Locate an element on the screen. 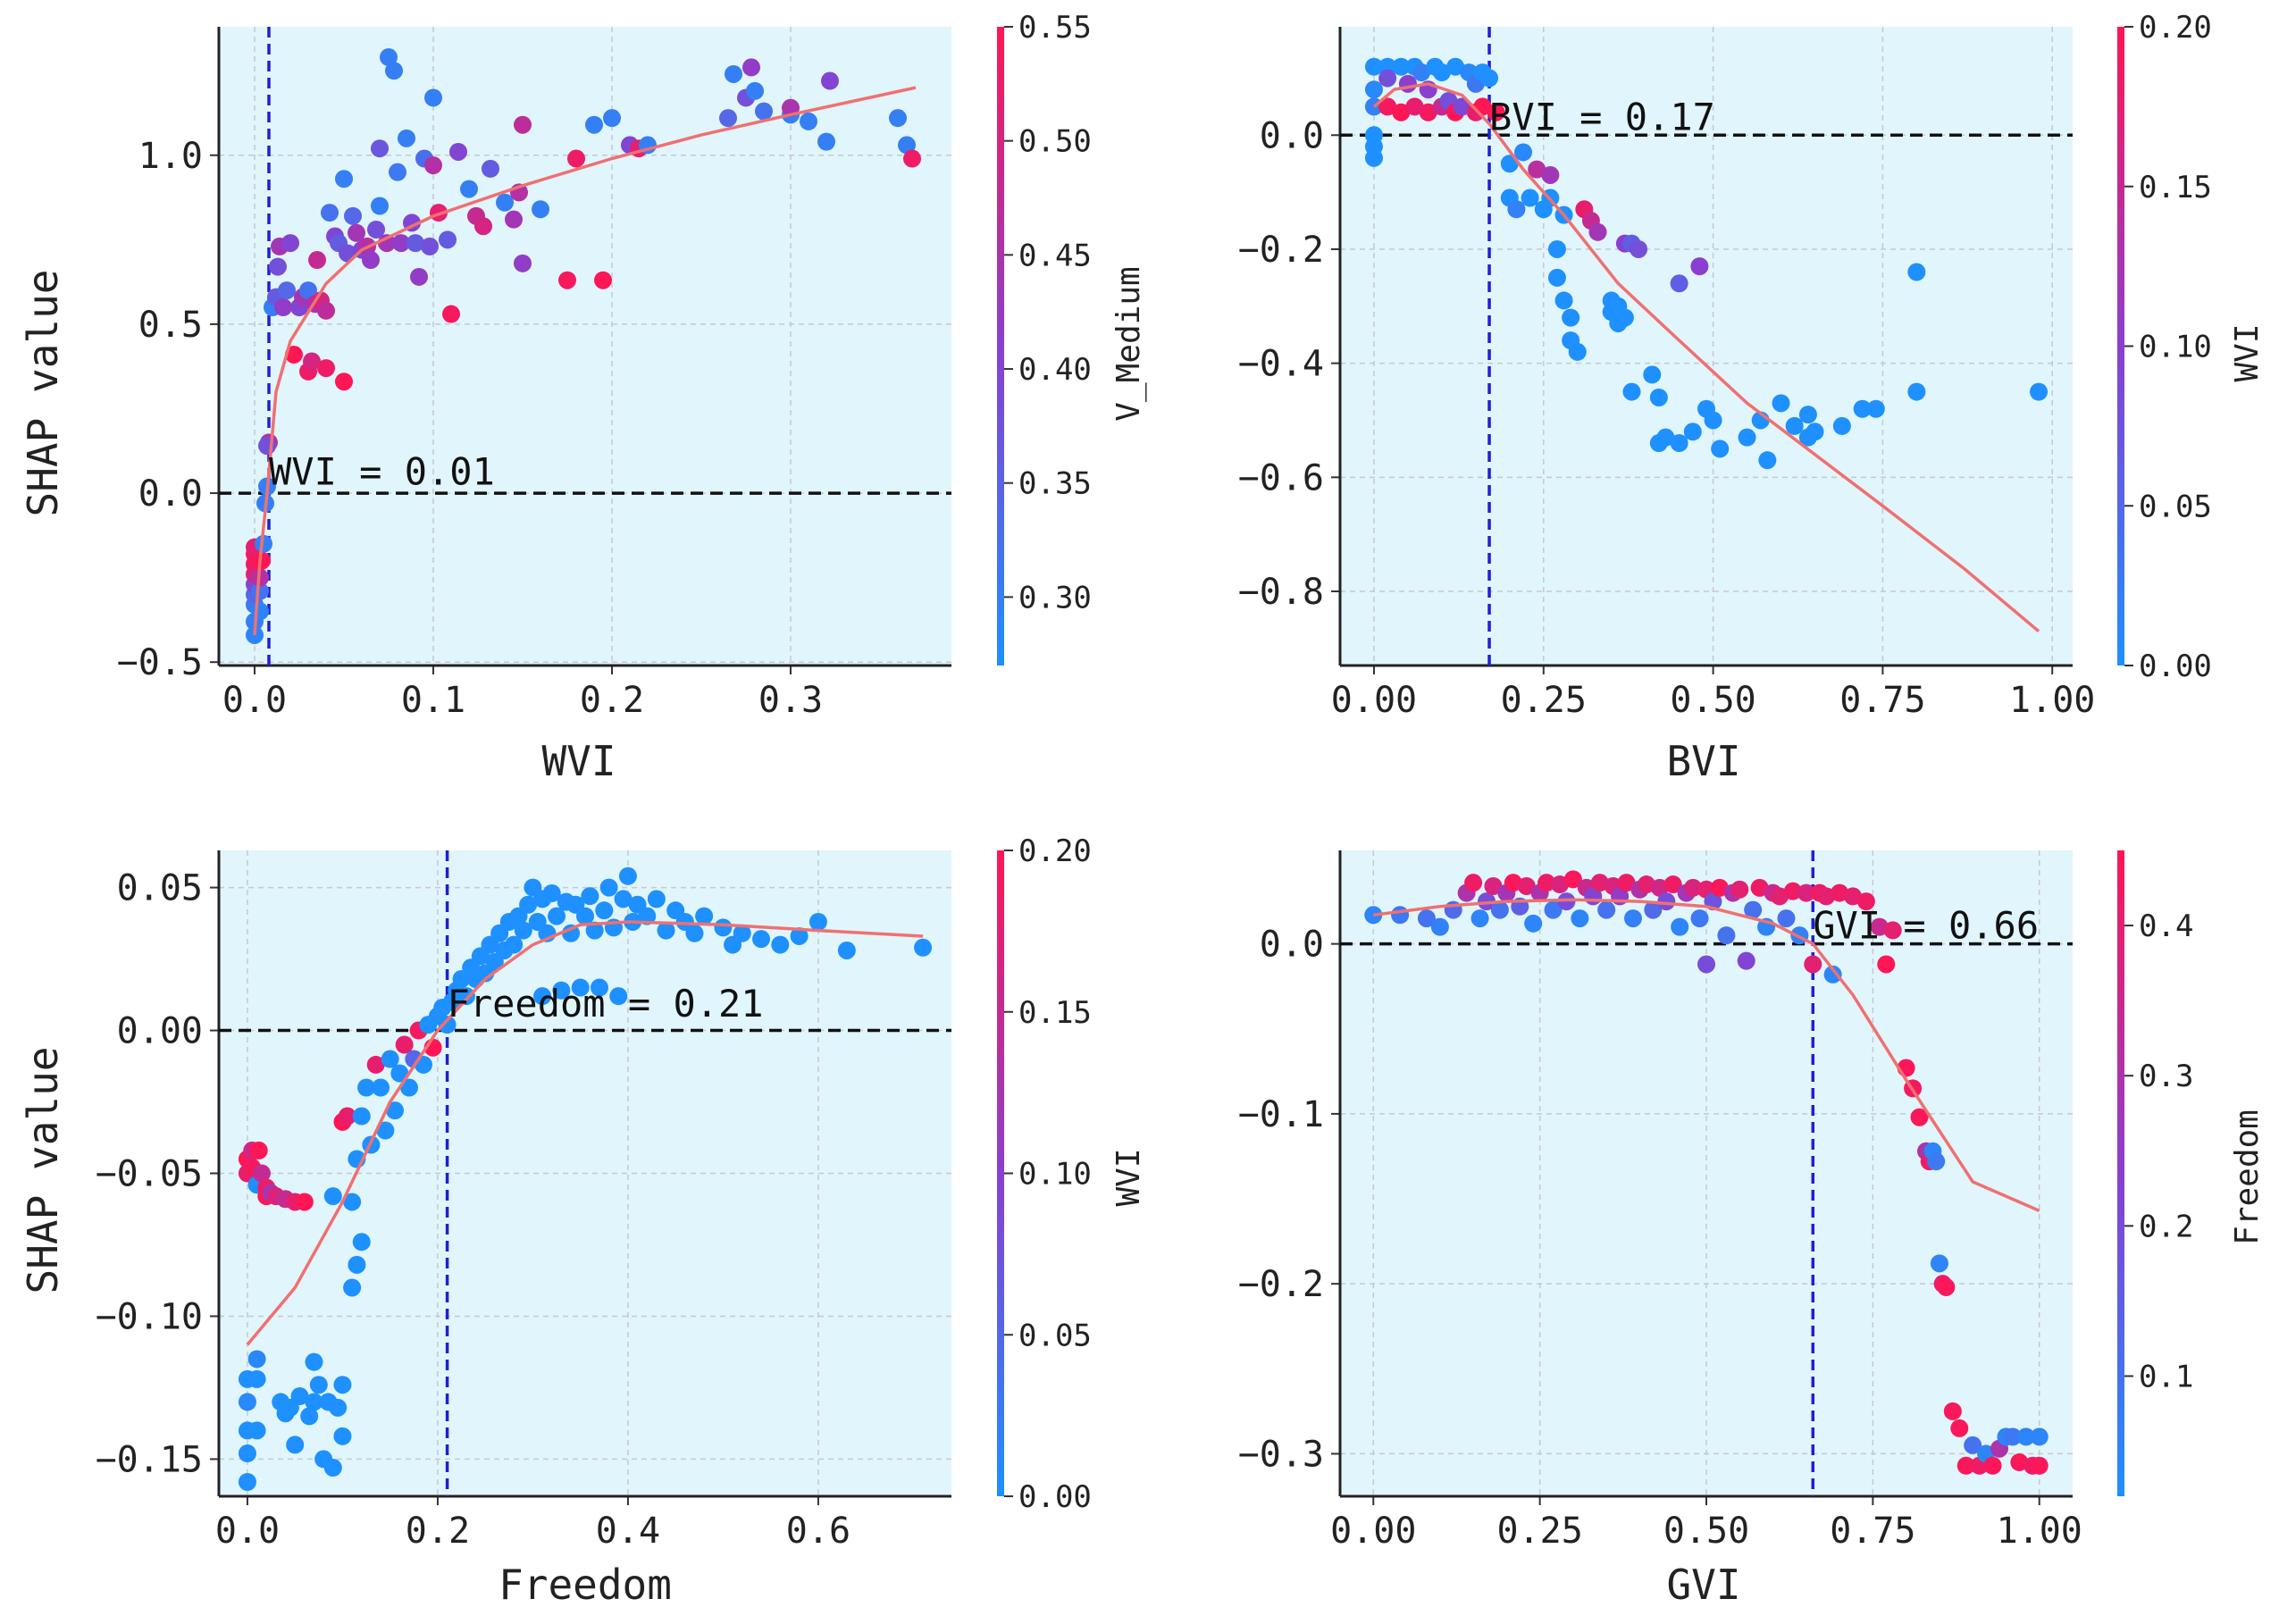  y-tick-label: 0.00 is located at coordinates (160, 1031).